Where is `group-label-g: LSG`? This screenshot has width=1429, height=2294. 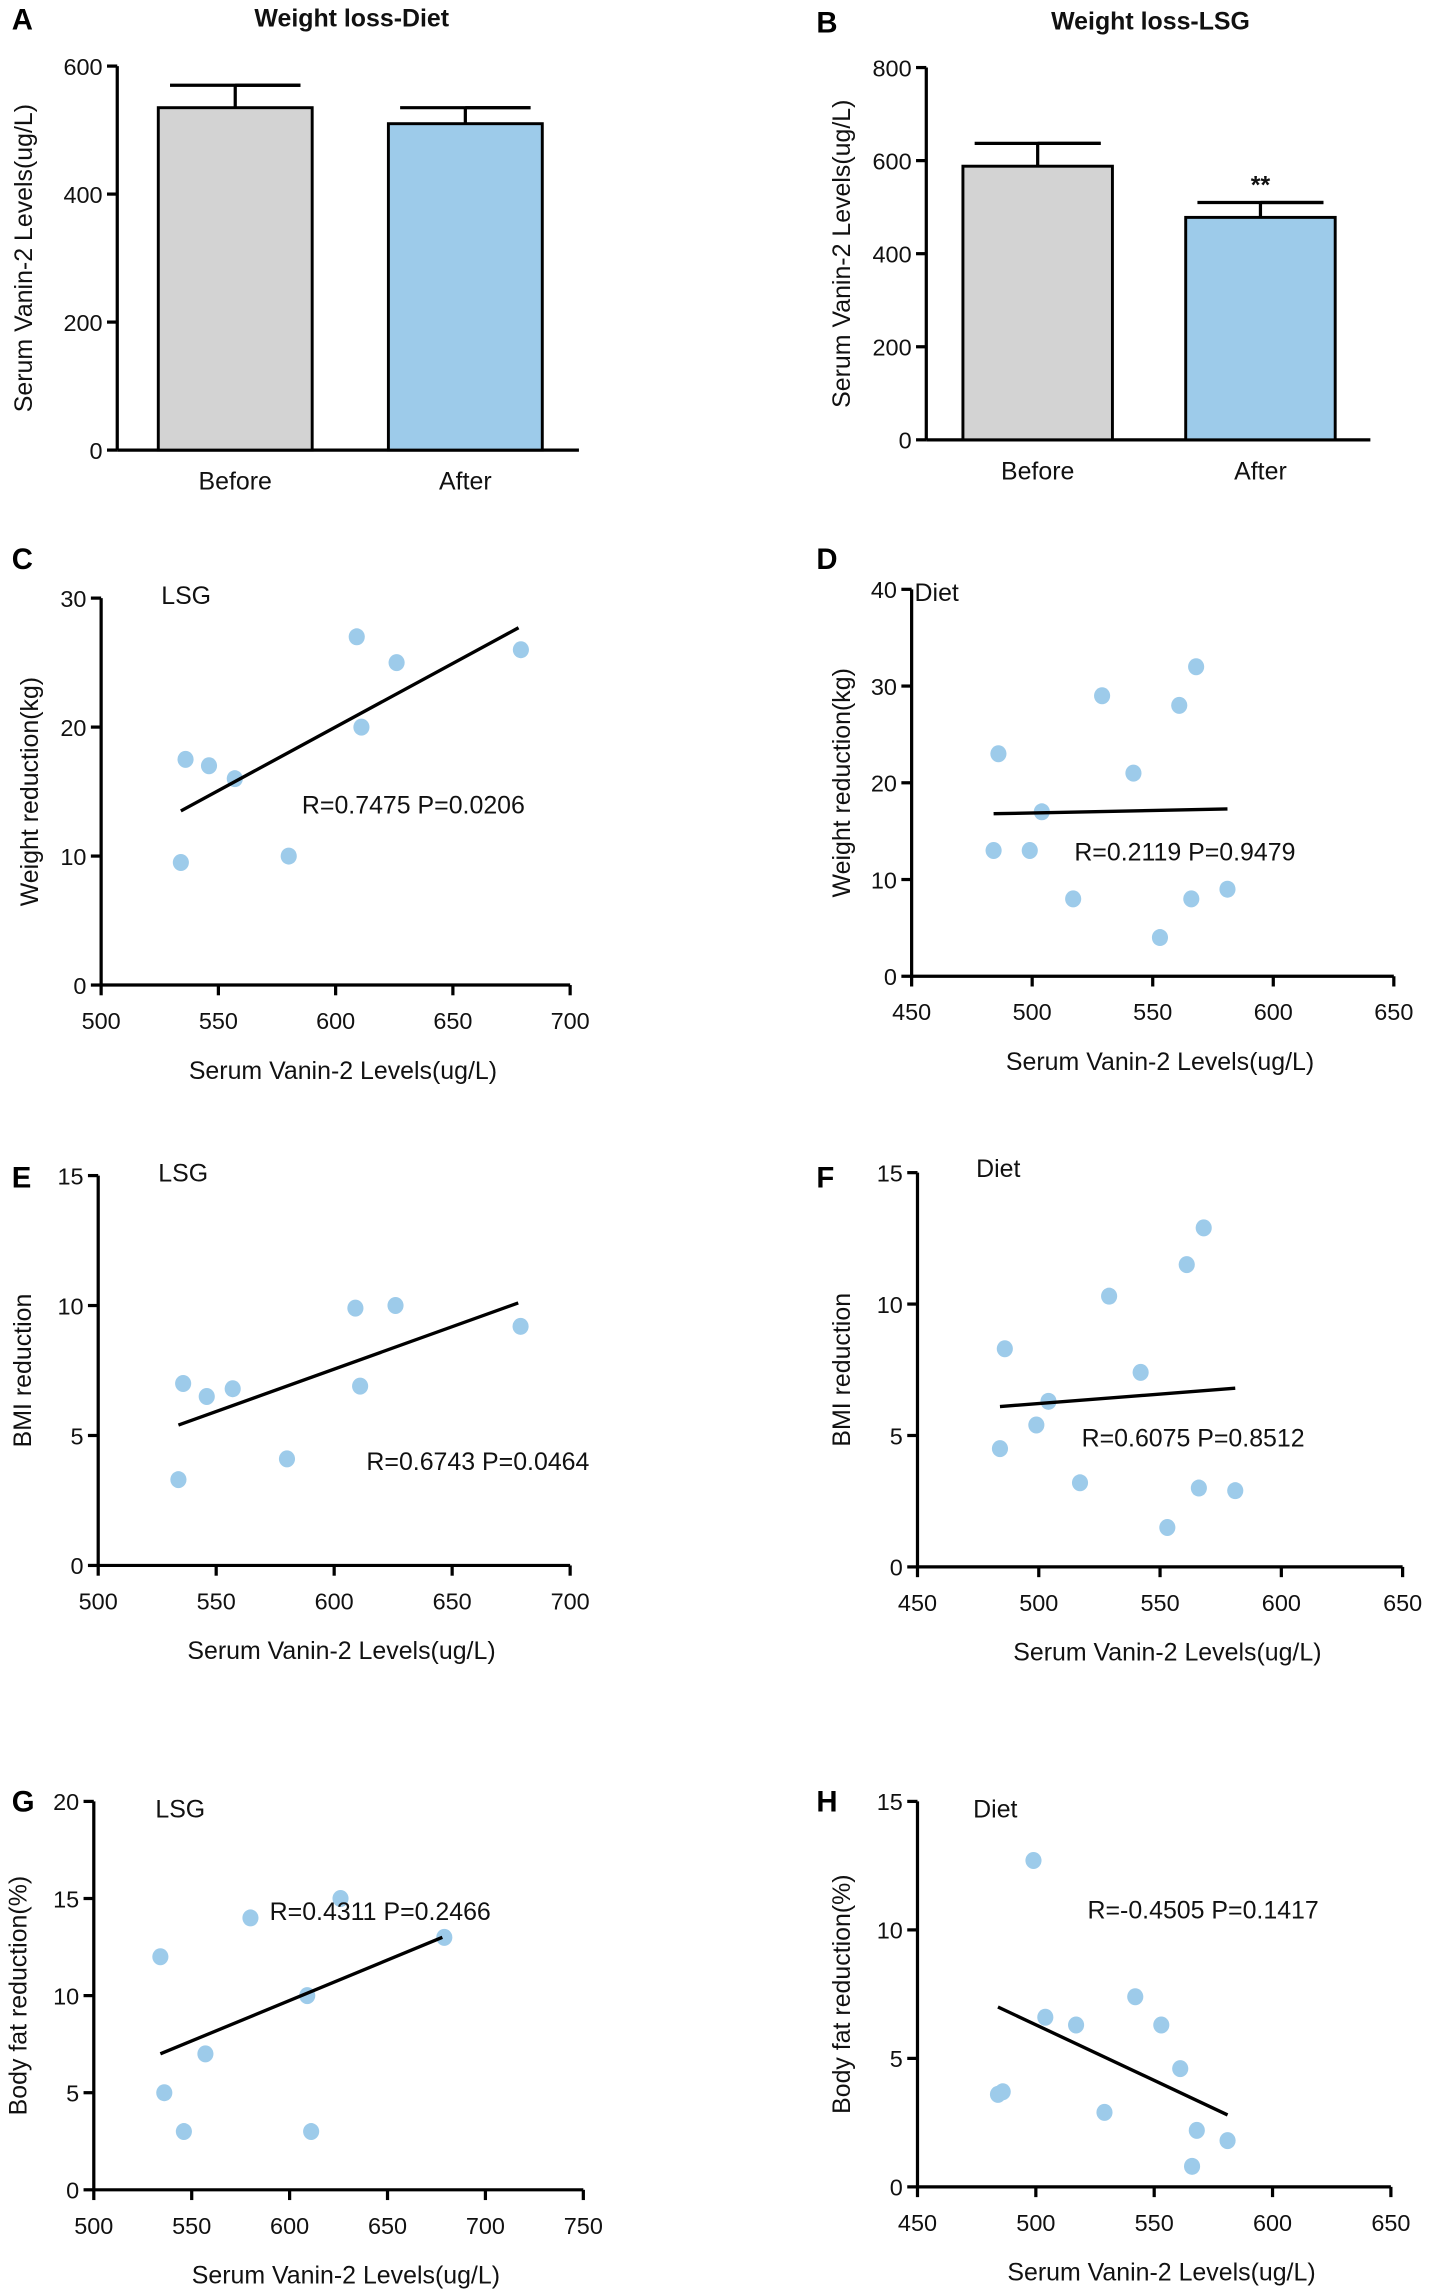 group-label-g: LSG is located at coordinates (180, 1810).